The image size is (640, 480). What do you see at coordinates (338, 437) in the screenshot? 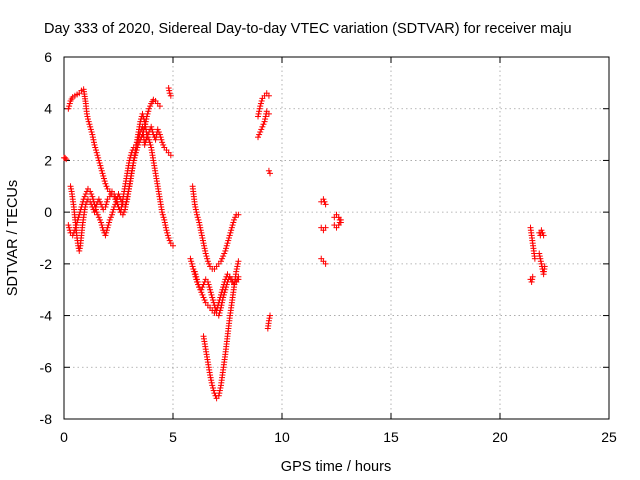
I see `x-tick-labels: 0 5 10 15 20 25` at bounding box center [338, 437].